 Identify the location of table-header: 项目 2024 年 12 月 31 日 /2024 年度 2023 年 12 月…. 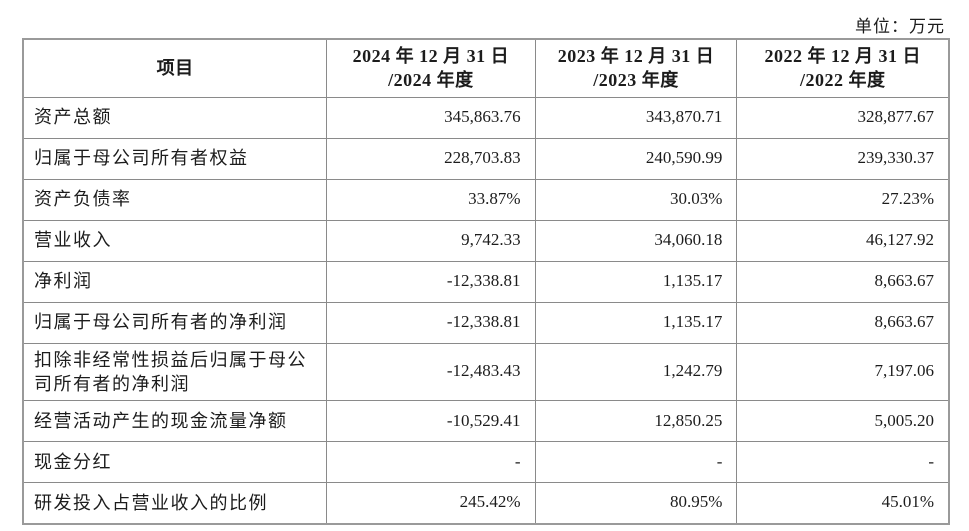
(486, 68).